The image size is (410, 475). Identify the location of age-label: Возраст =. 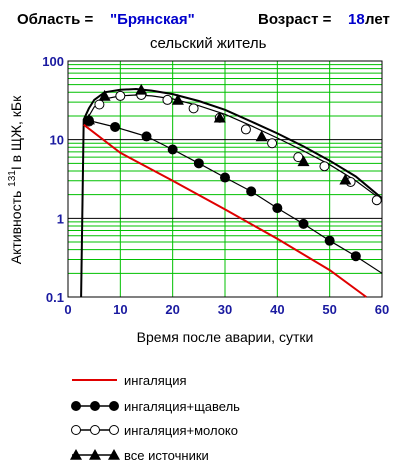
(295, 19).